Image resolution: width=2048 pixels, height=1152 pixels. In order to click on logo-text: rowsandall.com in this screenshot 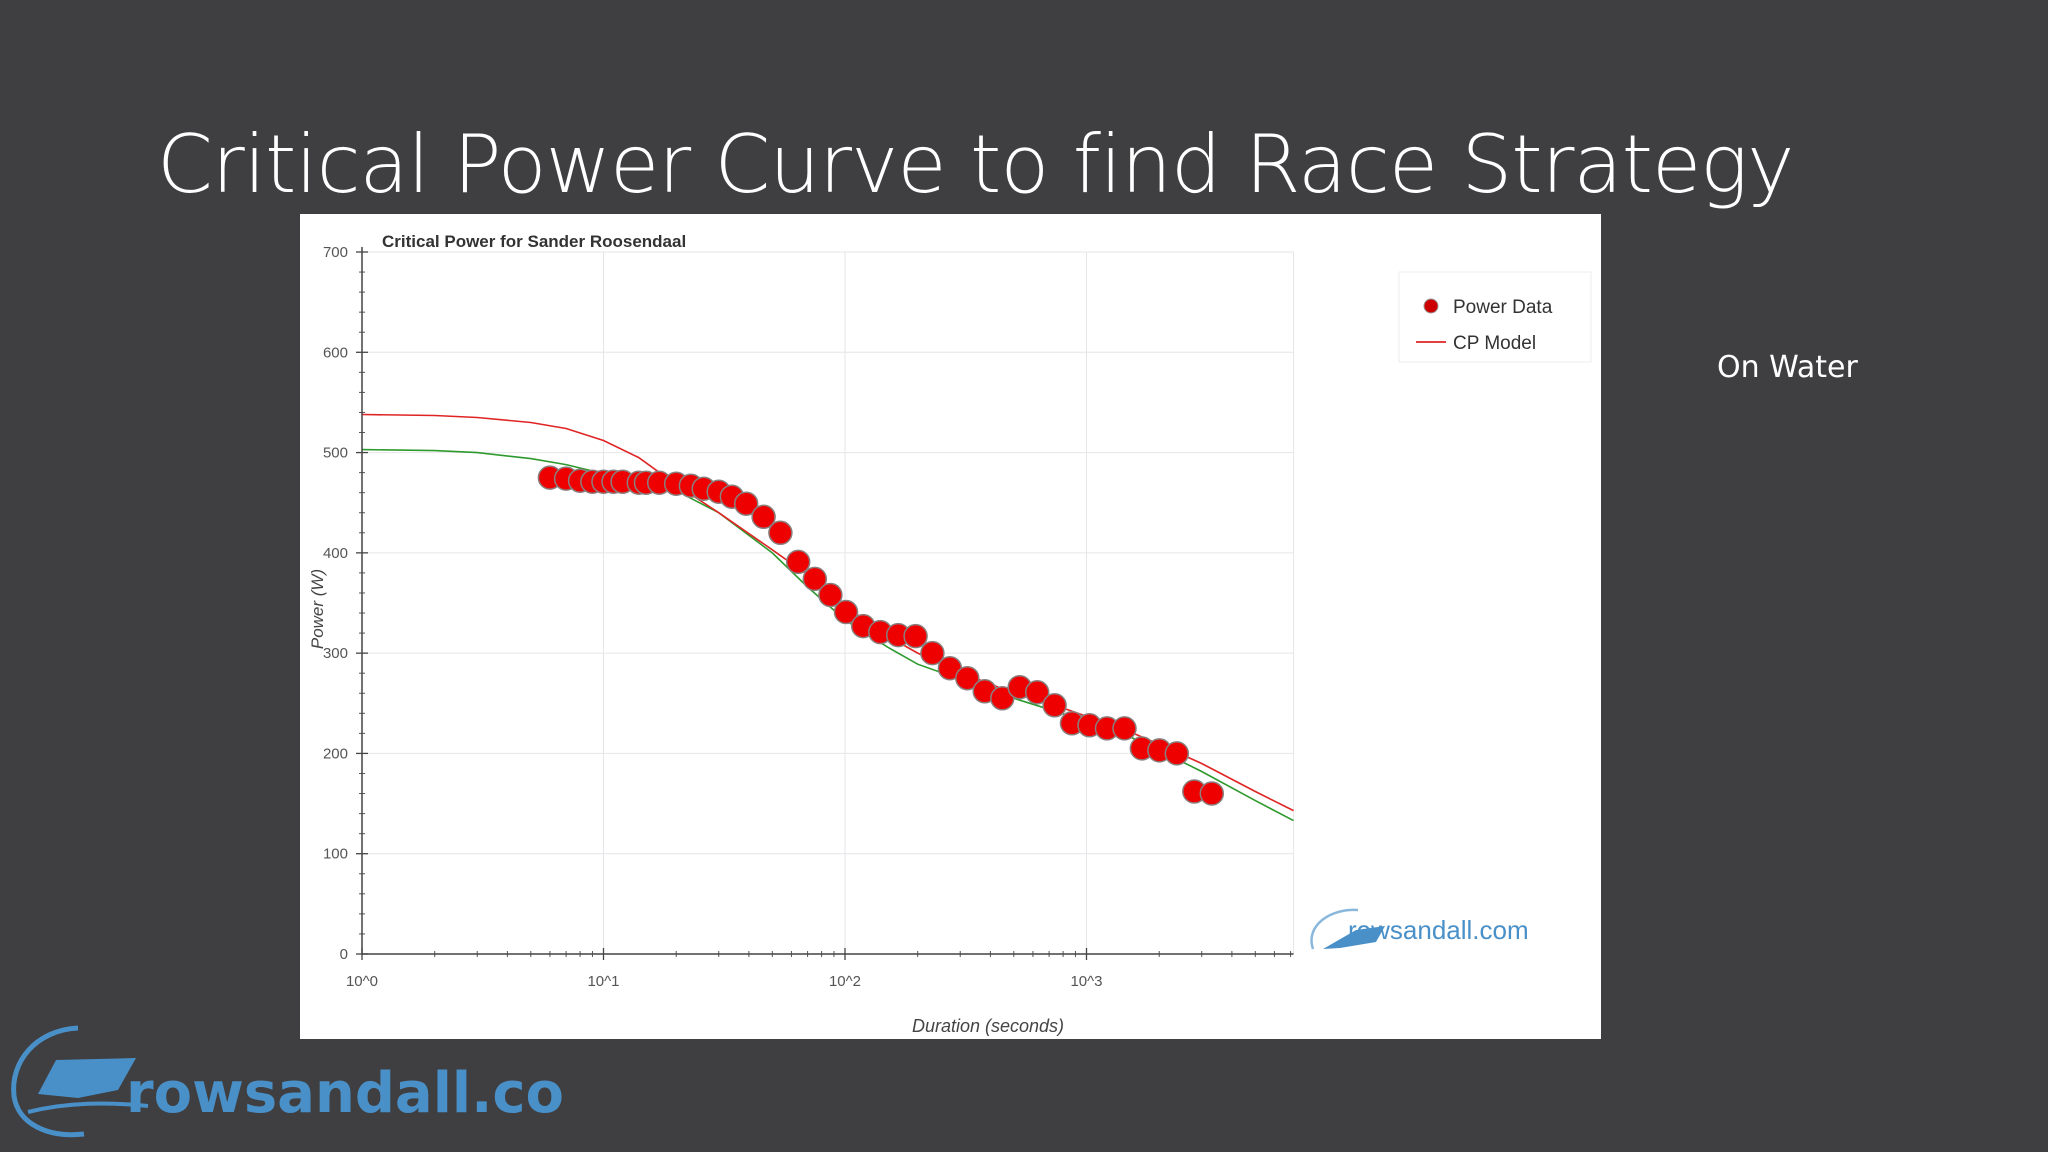, I will do `click(347, 1093)`.